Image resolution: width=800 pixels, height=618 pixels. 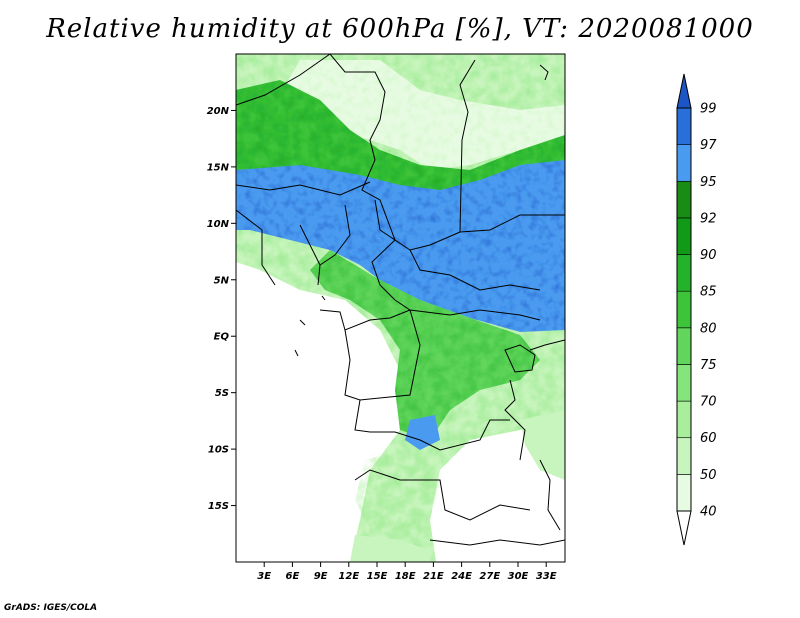 I want to click on colorbar-level-label: 40, so click(x=708, y=512).